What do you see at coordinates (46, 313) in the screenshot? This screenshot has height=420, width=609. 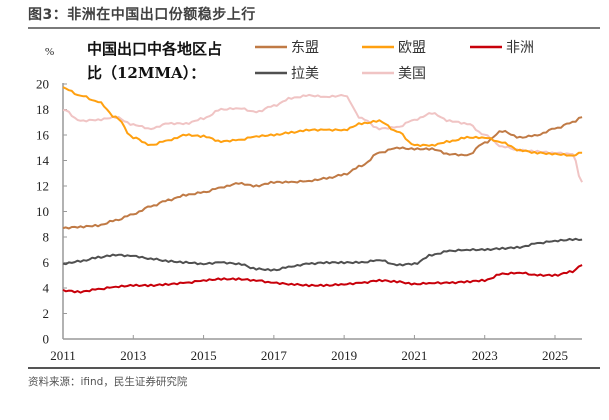 I see `y-tick-label: 2` at bounding box center [46, 313].